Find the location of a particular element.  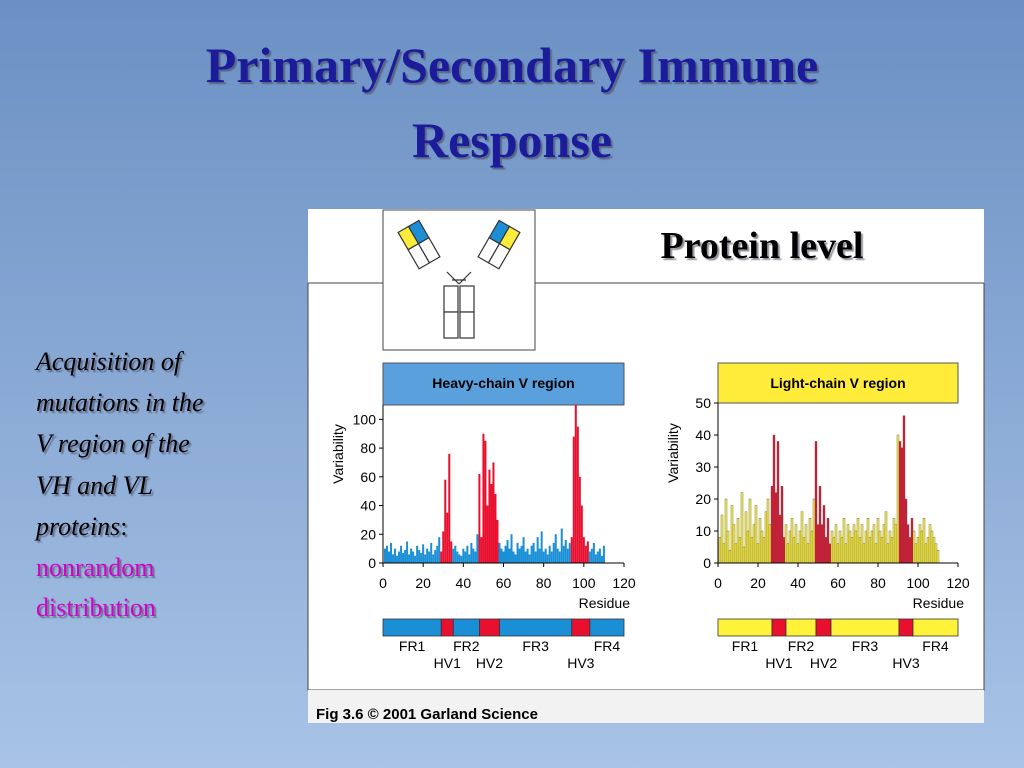

body-word: proteins is located at coordinates (77, 526).